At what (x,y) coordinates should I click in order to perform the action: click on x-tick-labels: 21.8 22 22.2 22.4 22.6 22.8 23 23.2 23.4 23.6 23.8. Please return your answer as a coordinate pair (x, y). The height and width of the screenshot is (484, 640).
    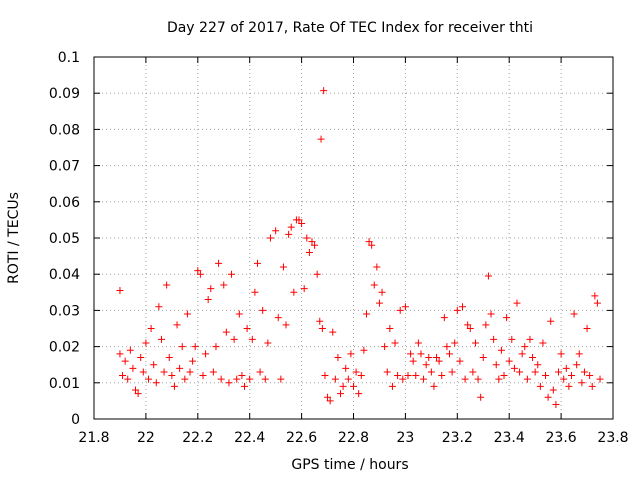
    Looking at the image, I should click on (353, 438).